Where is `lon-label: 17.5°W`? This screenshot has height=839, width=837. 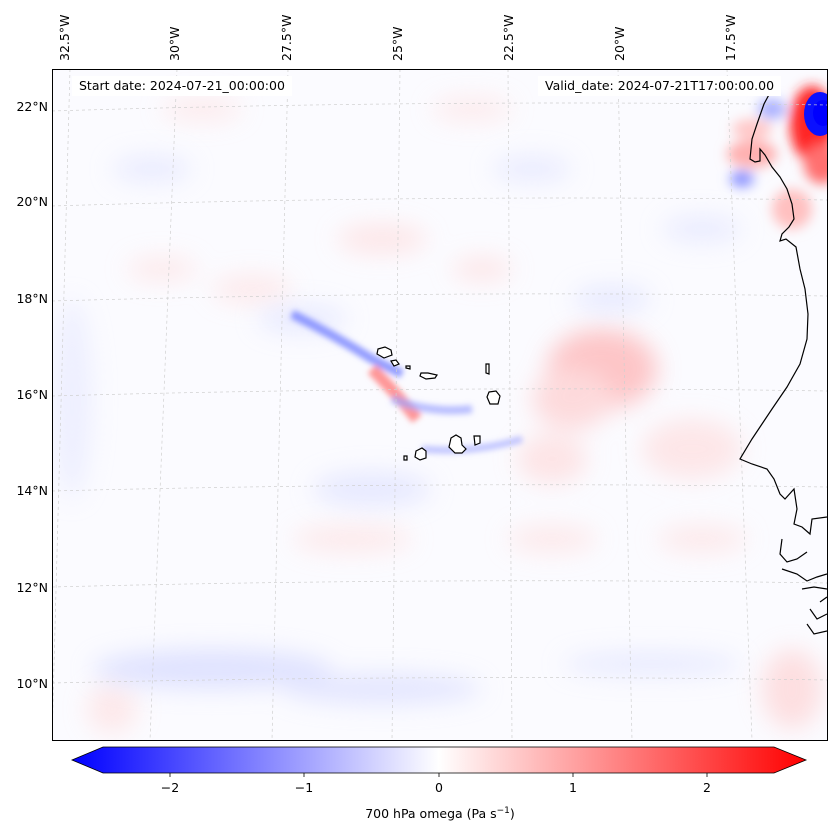 lon-label: 17.5°W is located at coordinates (730, 37).